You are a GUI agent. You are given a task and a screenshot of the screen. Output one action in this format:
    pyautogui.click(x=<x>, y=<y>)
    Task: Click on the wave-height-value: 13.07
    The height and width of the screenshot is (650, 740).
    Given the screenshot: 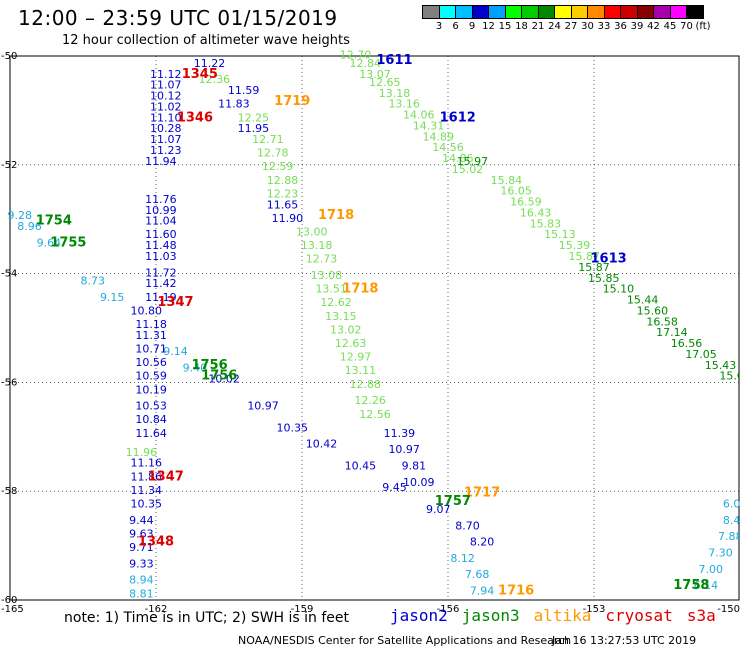 What is the action you would take?
    pyautogui.click(x=375, y=74)
    